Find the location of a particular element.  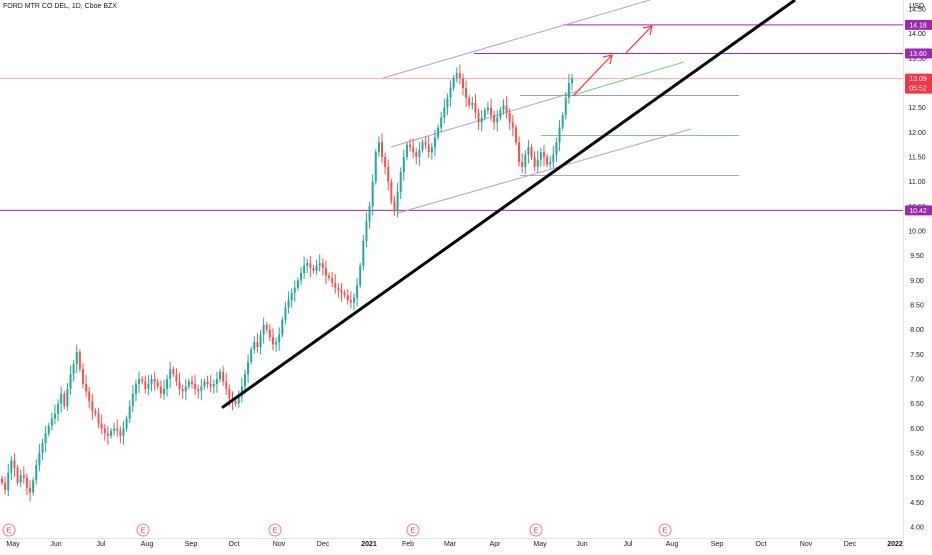

x-tick-label: Sep is located at coordinates (191, 544).